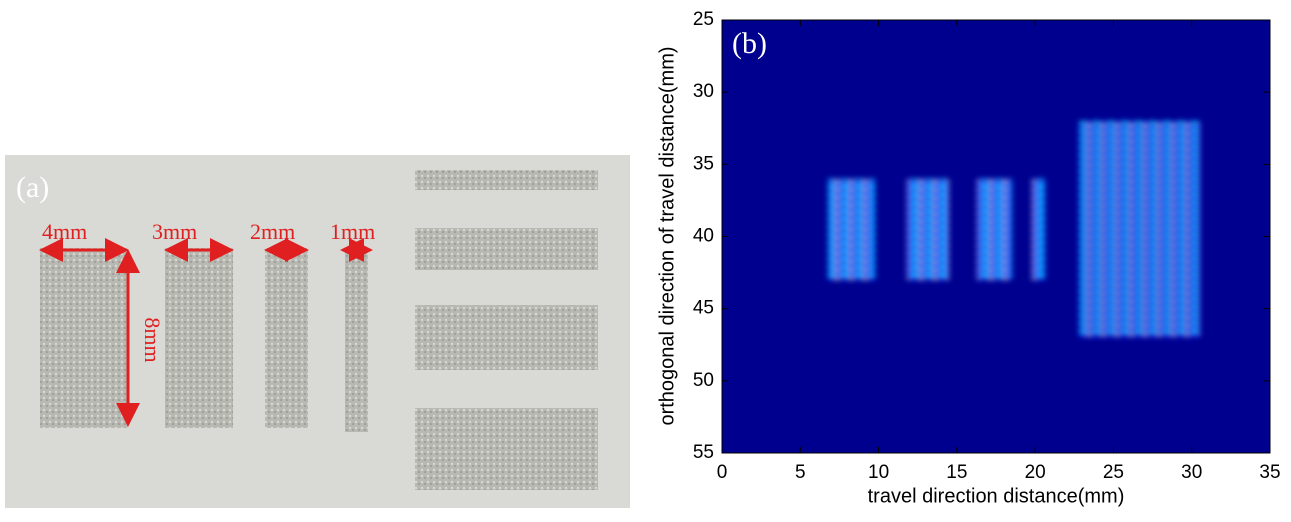 This screenshot has width=1291, height=522. Describe the element at coordinates (1269, 472) in the screenshot. I see `x-tick-label: 35` at that location.